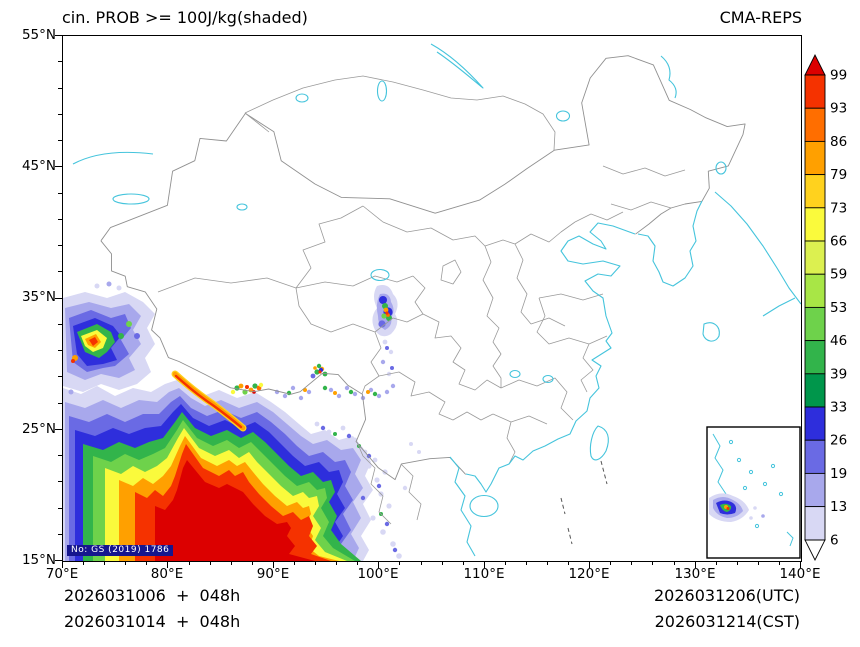 This screenshot has height=647, width=860. What do you see at coordinates (378, 574) in the screenshot?
I see `lon-axis-label-100: 100°E` at bounding box center [378, 574].